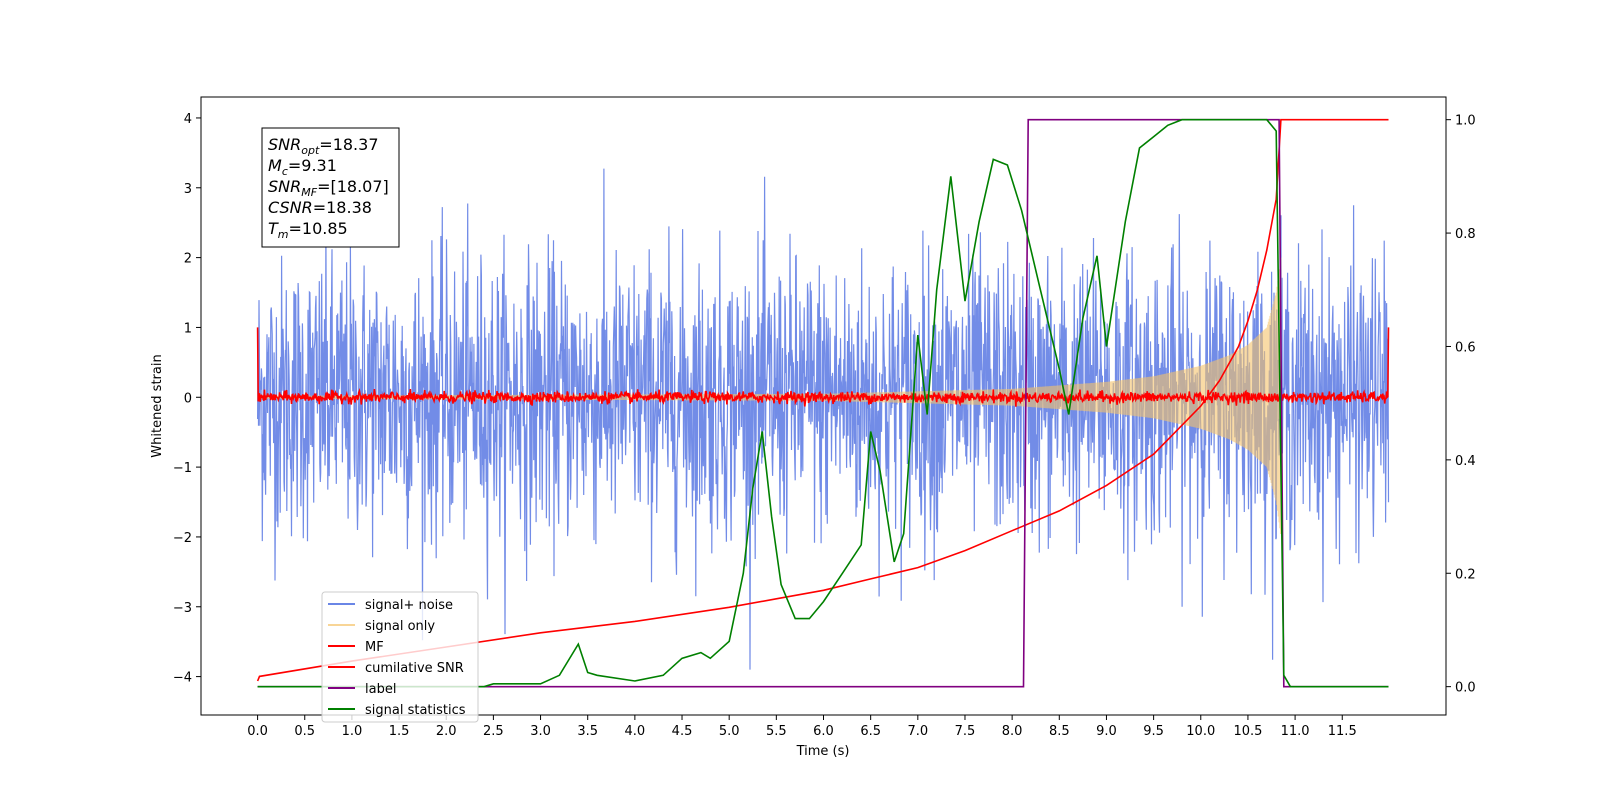  I want to click on y-tick-label: 4, so click(188, 119).